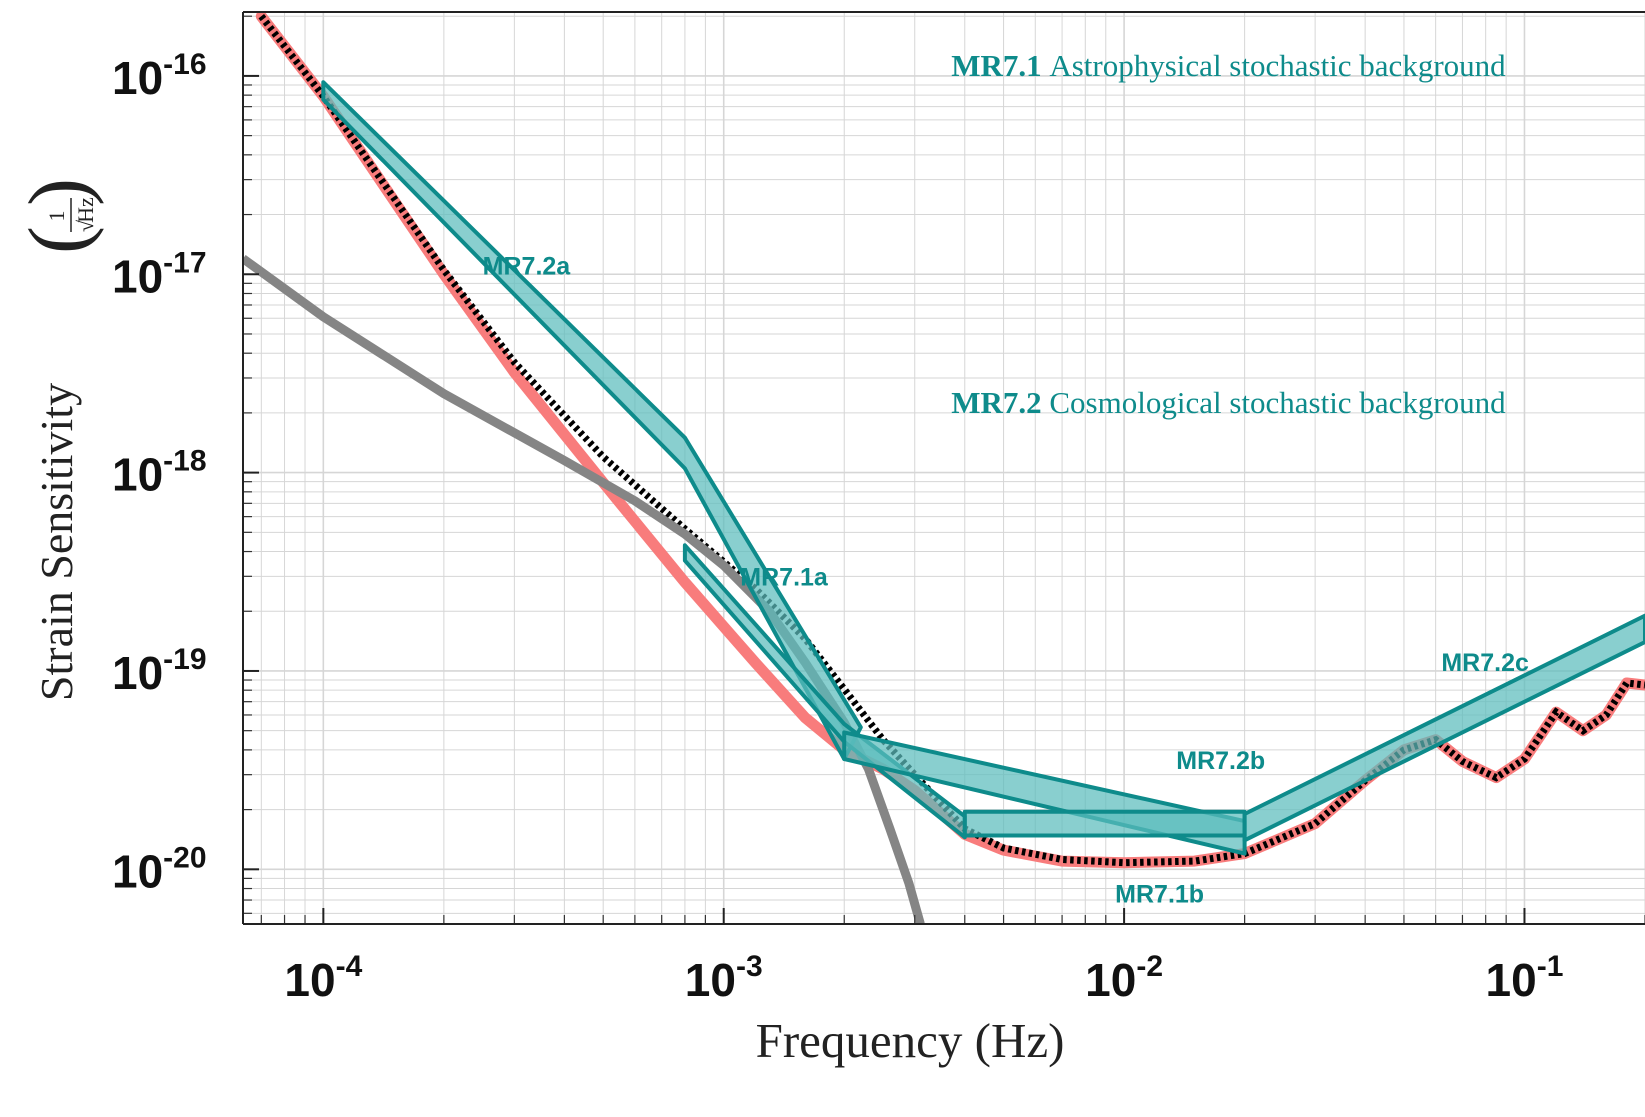  Describe the element at coordinates (1550, 966) in the screenshot. I see `tick-exponent: -1` at that location.